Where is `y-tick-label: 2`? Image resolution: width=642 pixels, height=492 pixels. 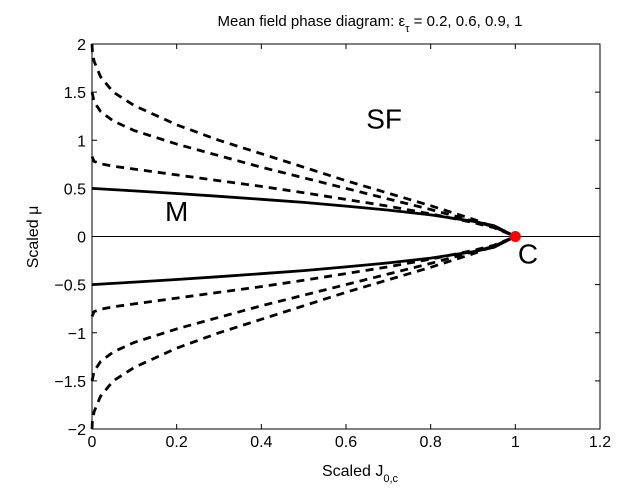 y-tick-label: 2 is located at coordinates (81, 45).